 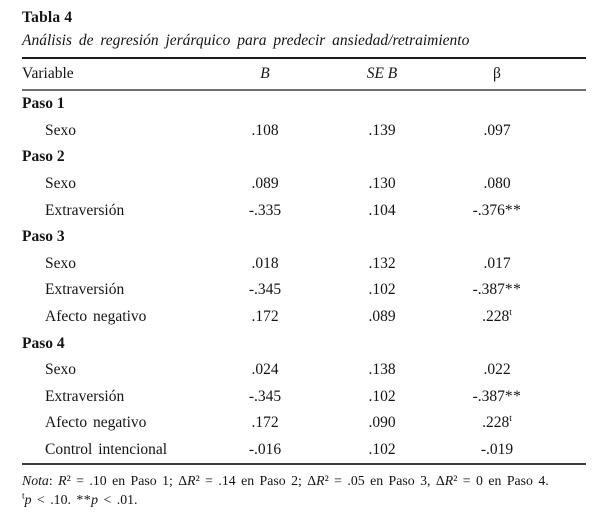 What do you see at coordinates (497, 450) in the screenshot?
I see `cell-beta: -.019` at bounding box center [497, 450].